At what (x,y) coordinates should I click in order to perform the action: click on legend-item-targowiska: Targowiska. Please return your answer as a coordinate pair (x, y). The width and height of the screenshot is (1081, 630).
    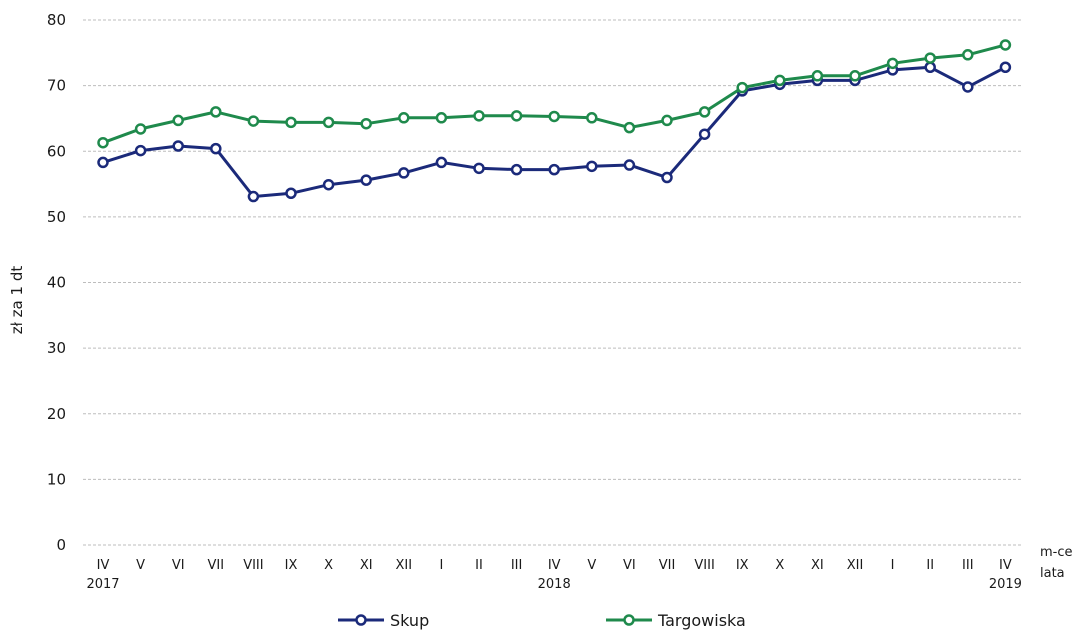
    Looking at the image, I should click on (676, 620).